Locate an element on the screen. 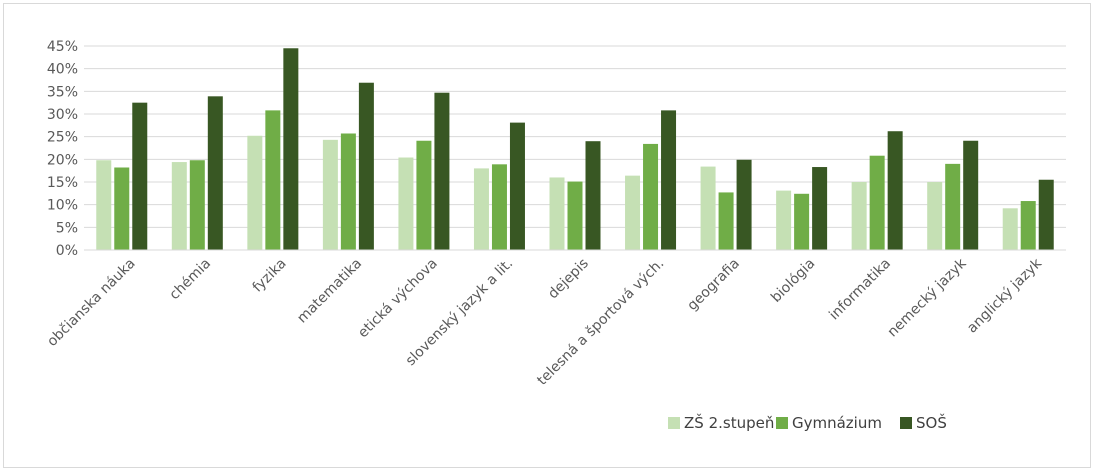  x-category-label: nemecký jazyk is located at coordinates (927, 297).